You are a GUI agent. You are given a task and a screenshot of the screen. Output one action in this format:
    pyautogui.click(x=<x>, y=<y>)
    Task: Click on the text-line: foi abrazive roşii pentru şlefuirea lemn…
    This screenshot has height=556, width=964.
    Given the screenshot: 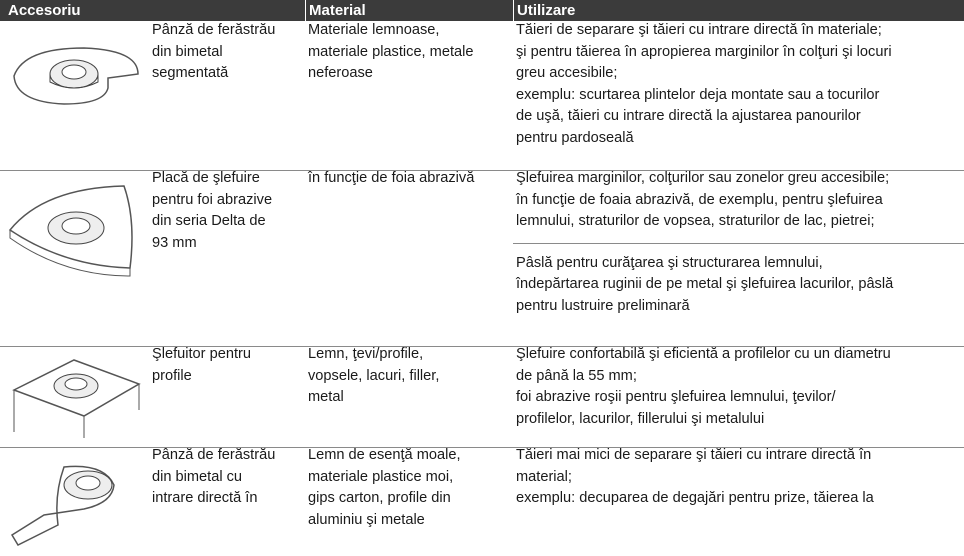 What is the action you would take?
    pyautogui.click(x=676, y=397)
    